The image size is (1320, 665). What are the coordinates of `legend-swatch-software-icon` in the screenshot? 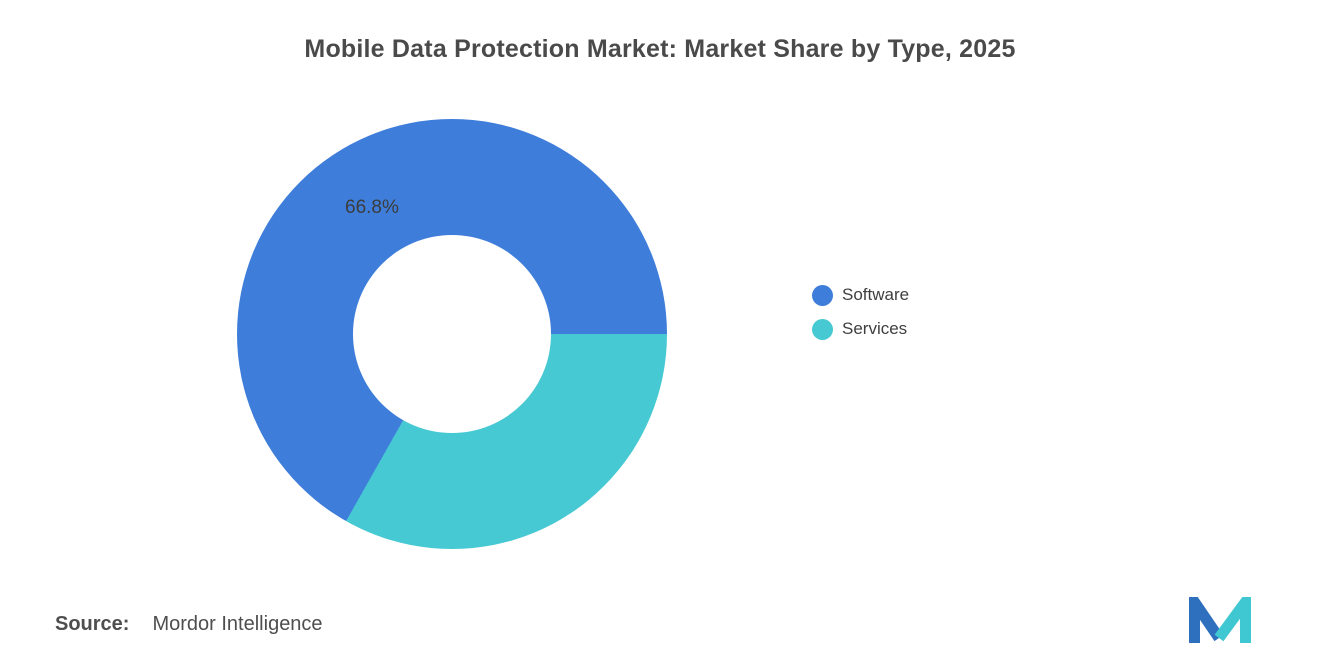 It's located at (822, 295).